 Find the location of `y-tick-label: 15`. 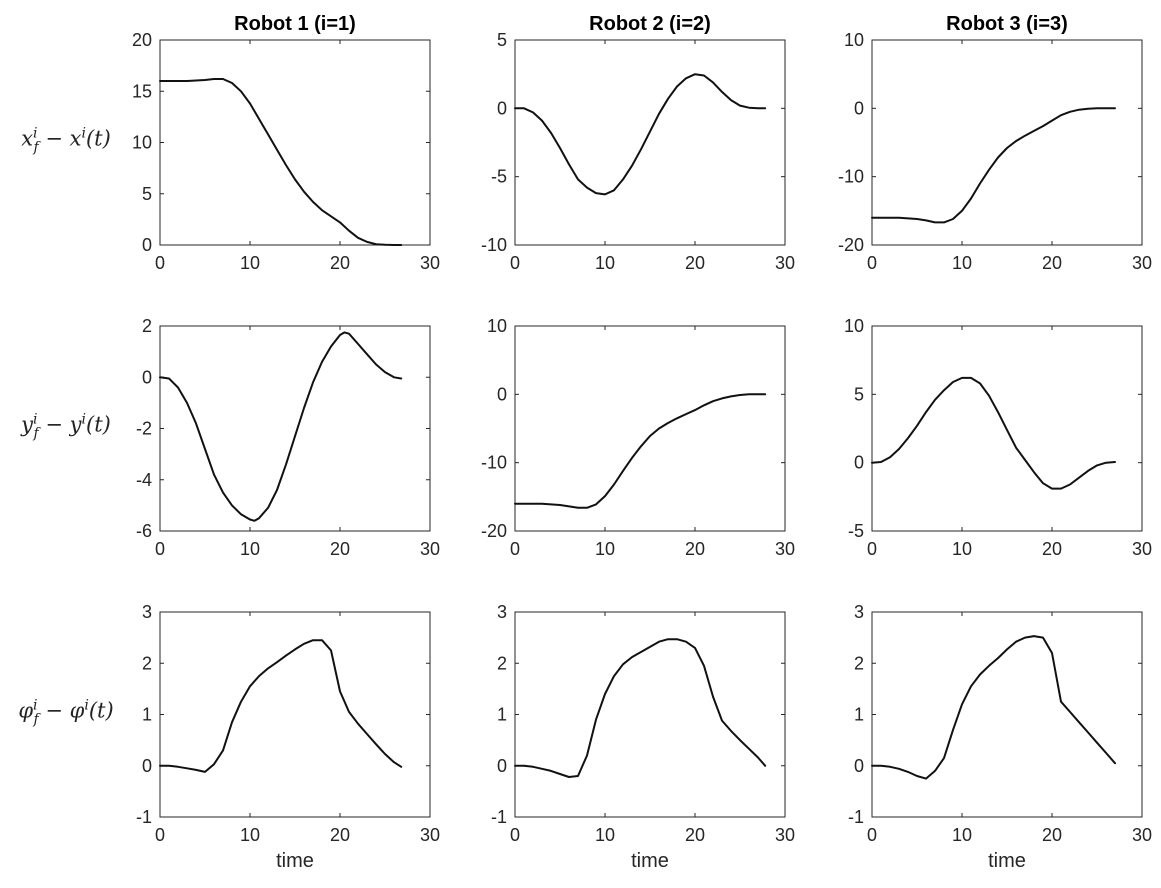

y-tick-label: 15 is located at coordinates (142, 91).